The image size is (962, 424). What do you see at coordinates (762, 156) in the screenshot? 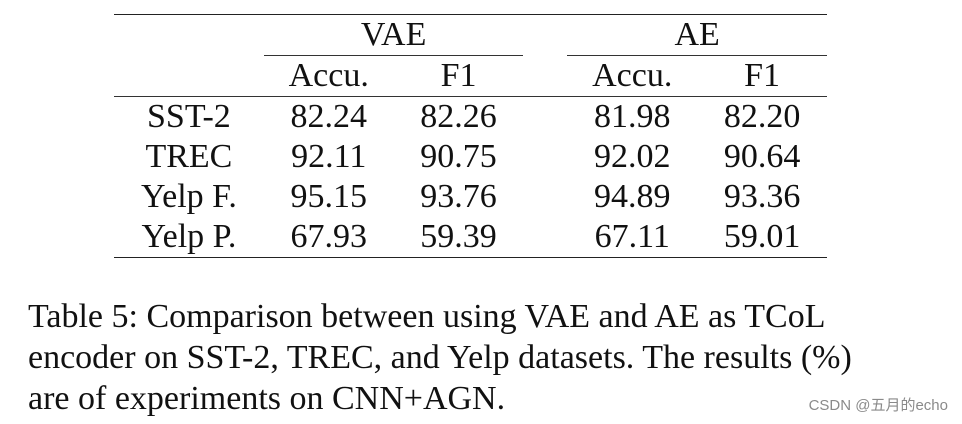
I see `table-cell: 90.64` at bounding box center [762, 156].